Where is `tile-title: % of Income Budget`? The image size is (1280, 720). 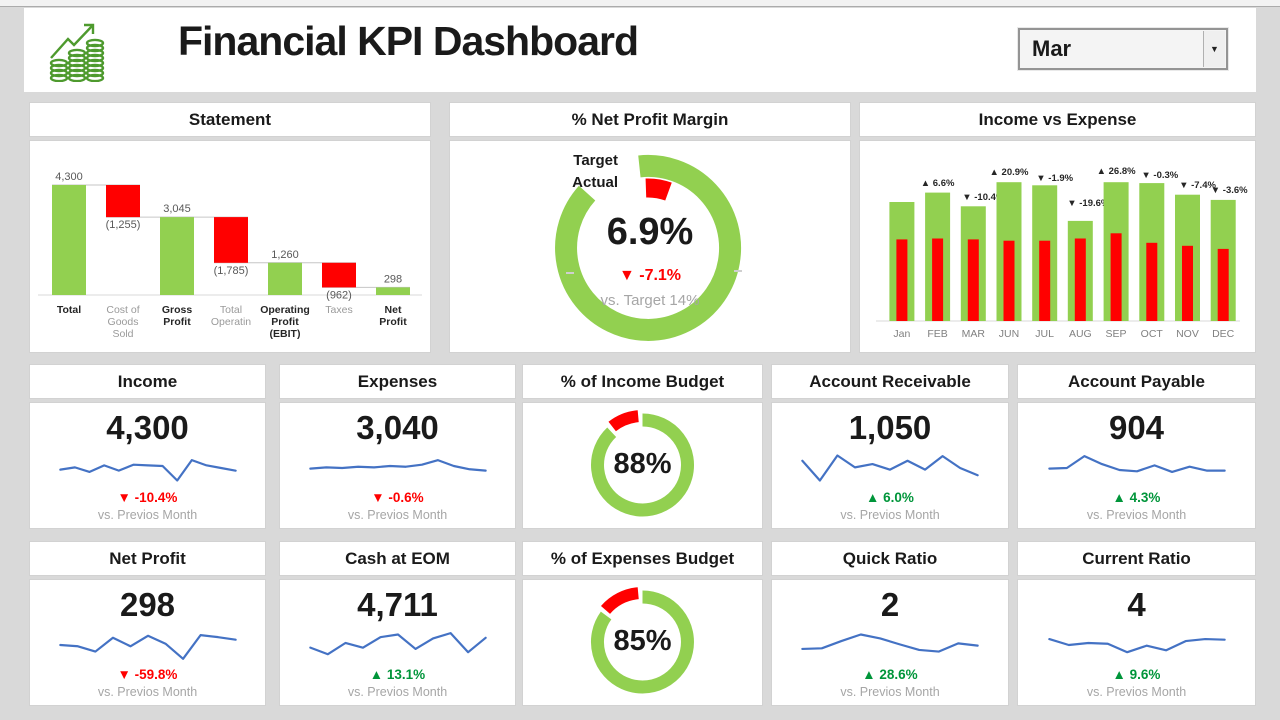
tile-title: % of Income Budget is located at coordinates (642, 381).